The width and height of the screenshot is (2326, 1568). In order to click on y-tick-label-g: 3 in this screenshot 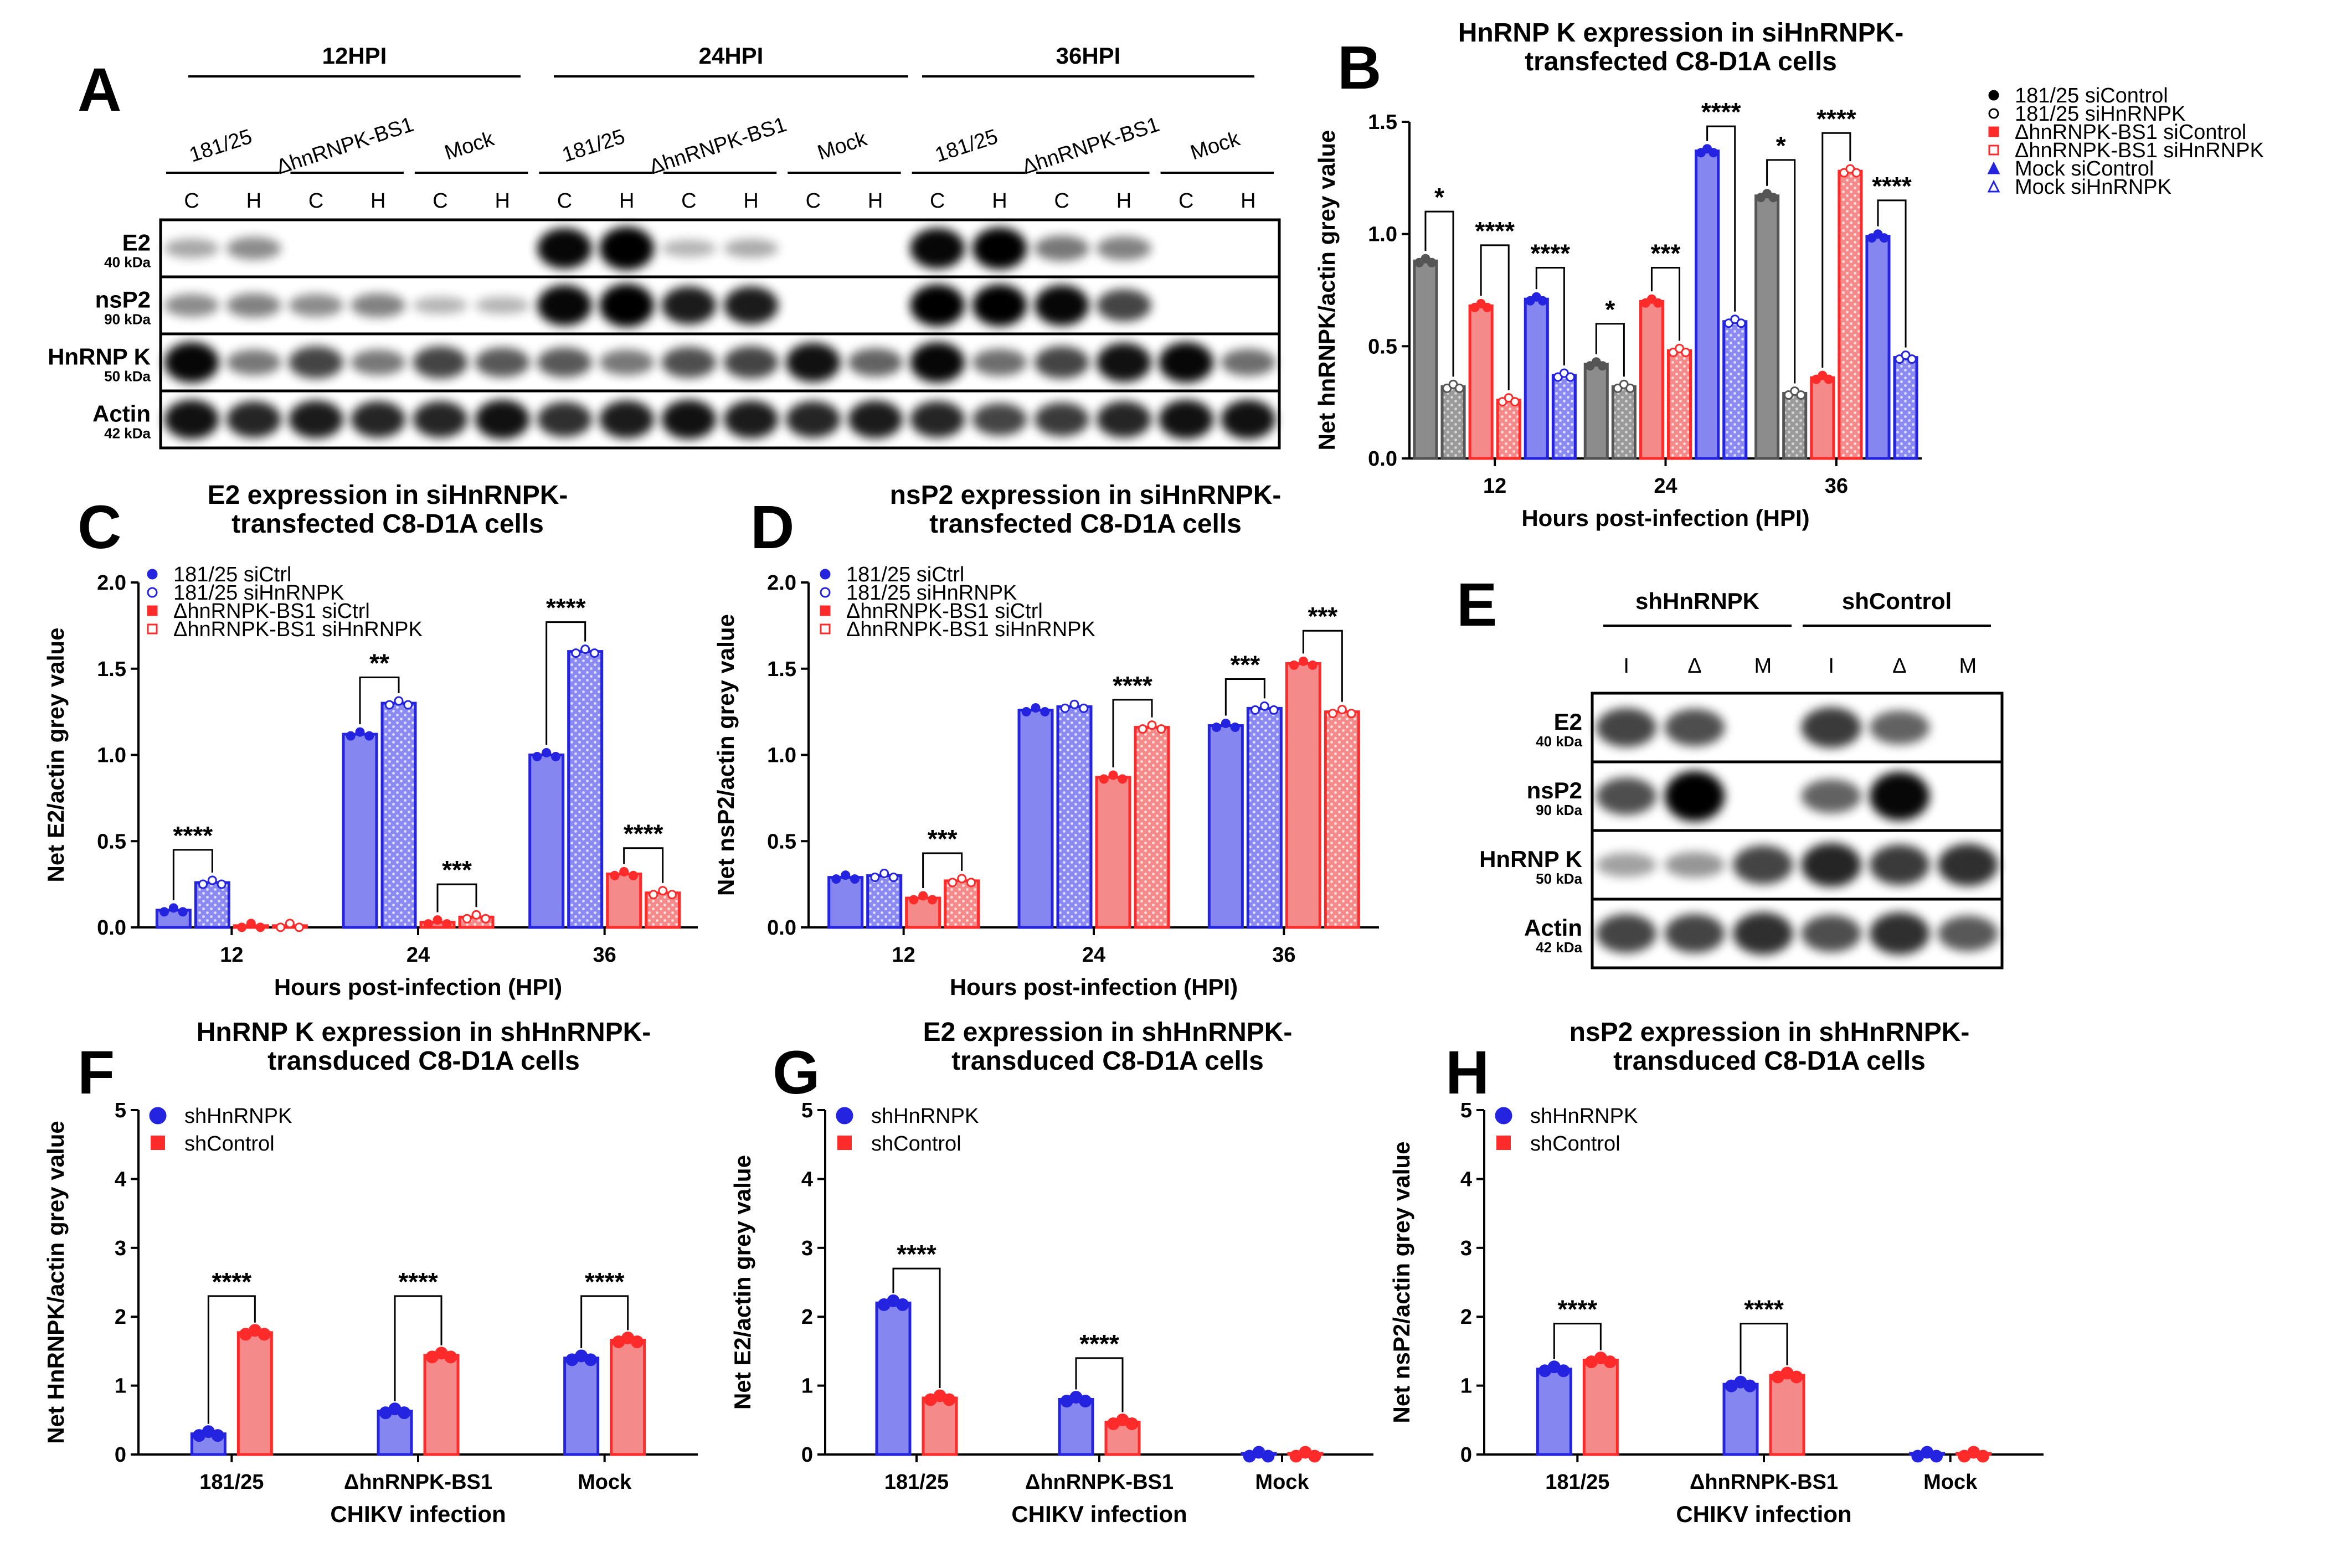, I will do `click(807, 1248)`.